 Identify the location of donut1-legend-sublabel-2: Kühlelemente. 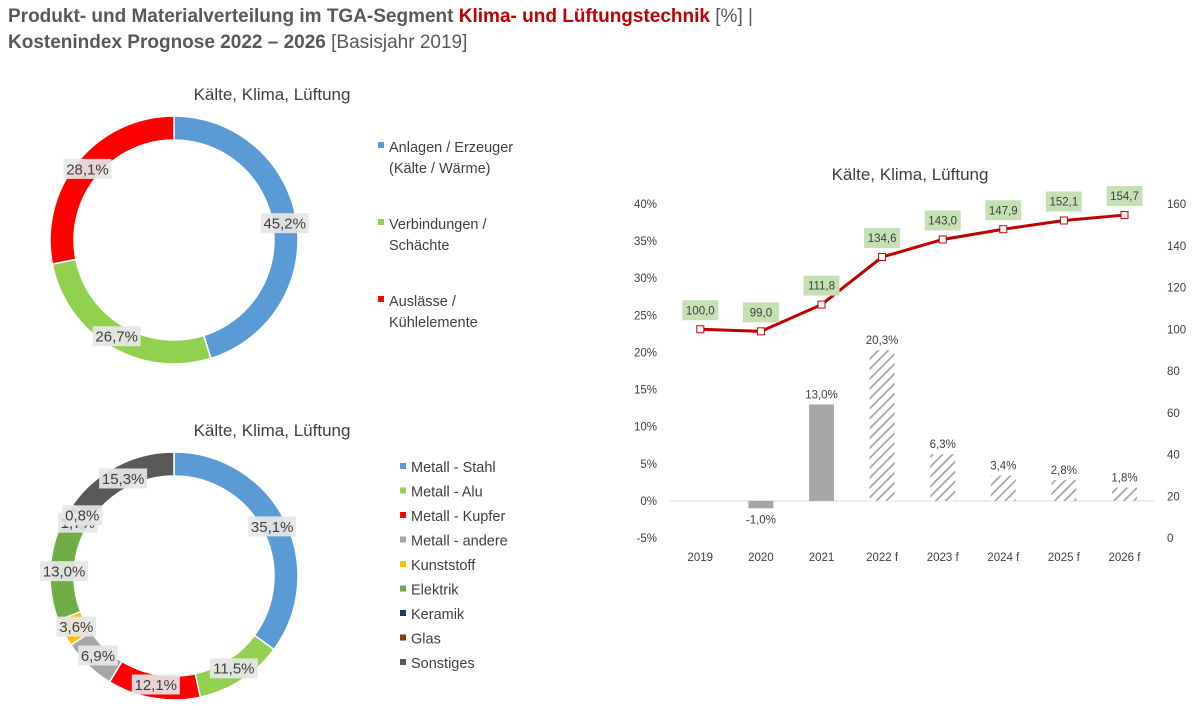
(433, 323).